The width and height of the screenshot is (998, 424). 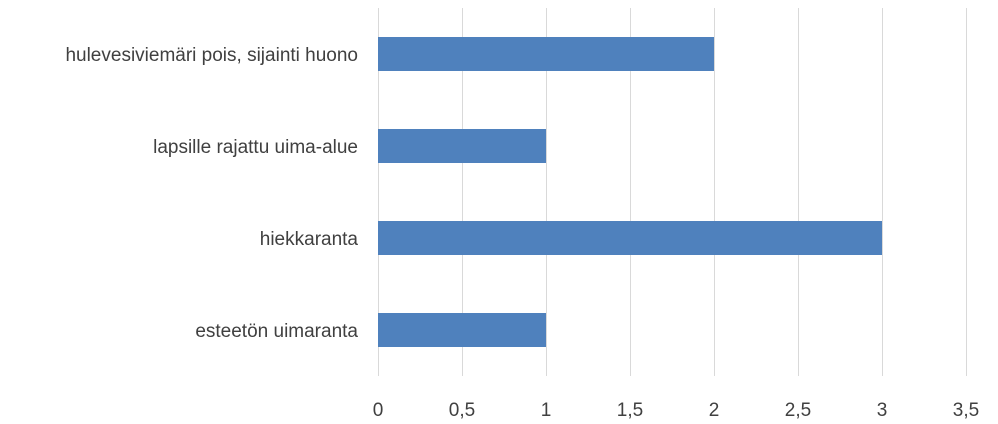 I want to click on x-tick-label: 3, so click(x=882, y=410).